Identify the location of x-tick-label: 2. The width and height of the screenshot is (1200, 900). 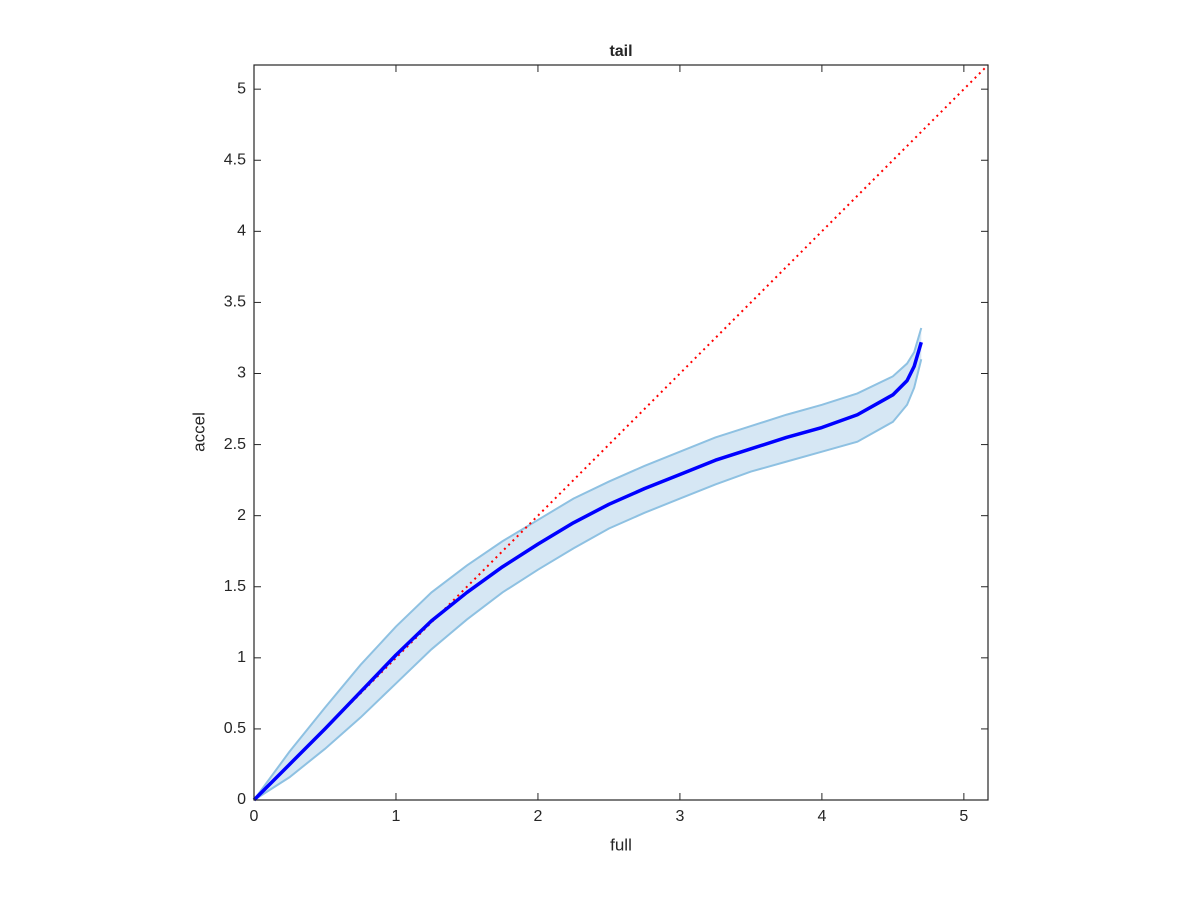
(537, 816).